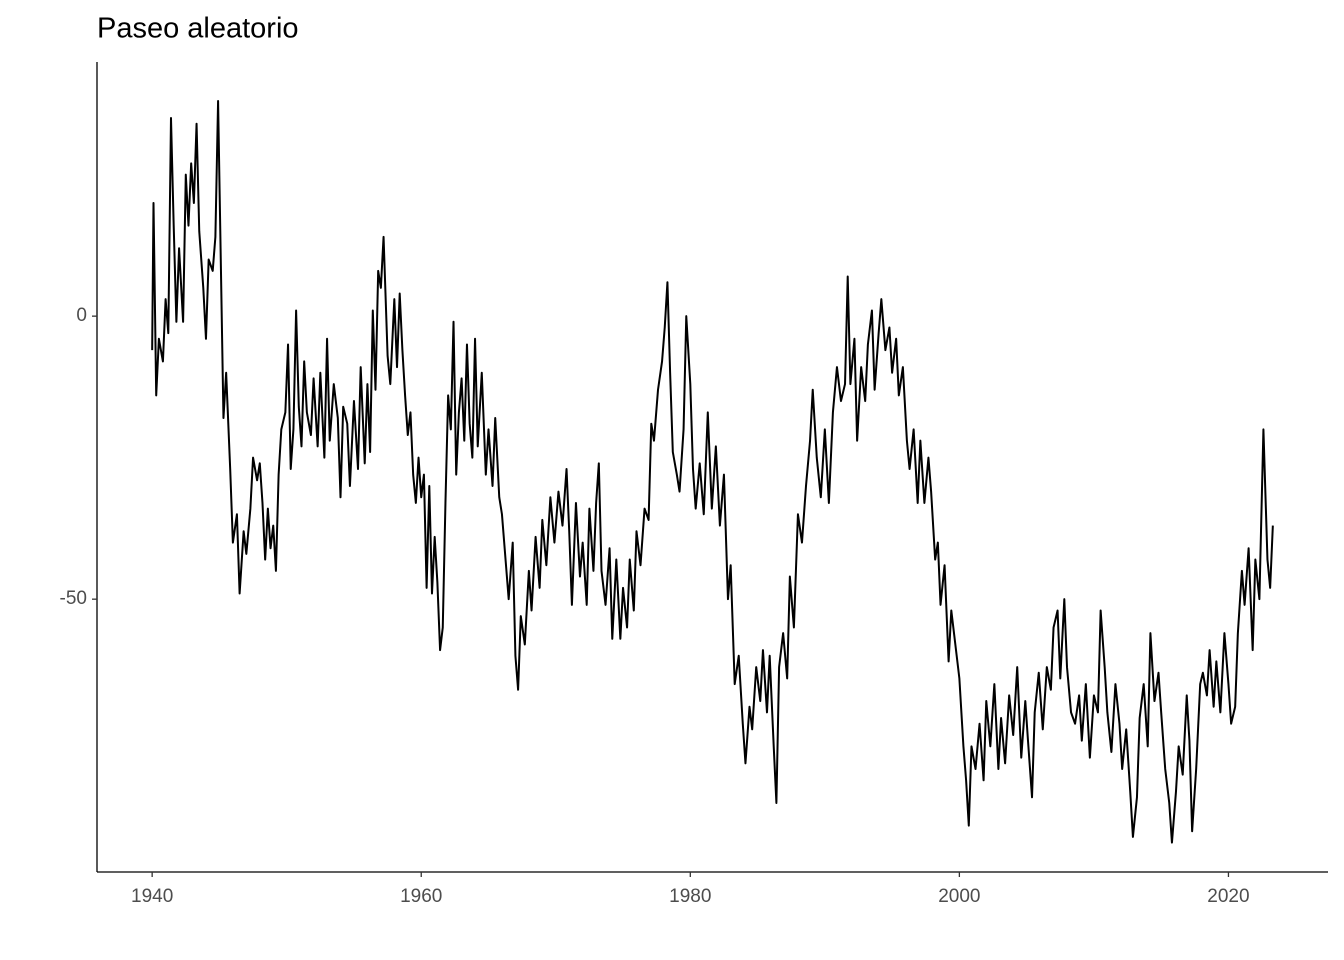 This screenshot has width=1344, height=960. I want to click on x-tick-label: 1940, so click(152, 896).